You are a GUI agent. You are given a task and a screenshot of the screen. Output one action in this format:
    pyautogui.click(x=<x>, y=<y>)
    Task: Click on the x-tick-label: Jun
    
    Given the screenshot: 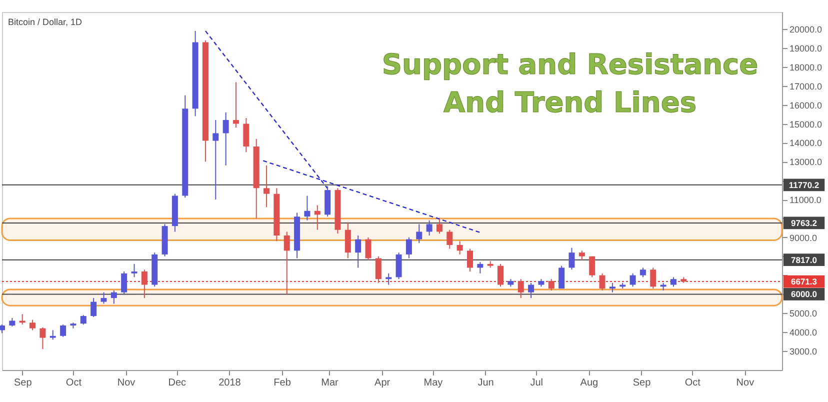 What is the action you would take?
    pyautogui.click(x=486, y=383)
    